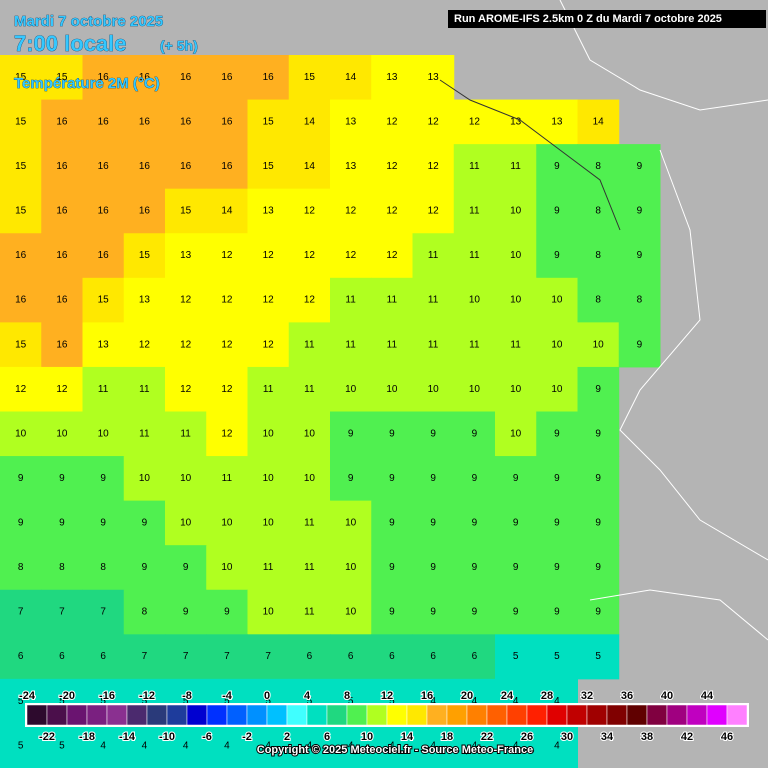 Image resolution: width=768 pixels, height=768 pixels. I want to click on offset-label: (+ 5h), so click(179, 46).